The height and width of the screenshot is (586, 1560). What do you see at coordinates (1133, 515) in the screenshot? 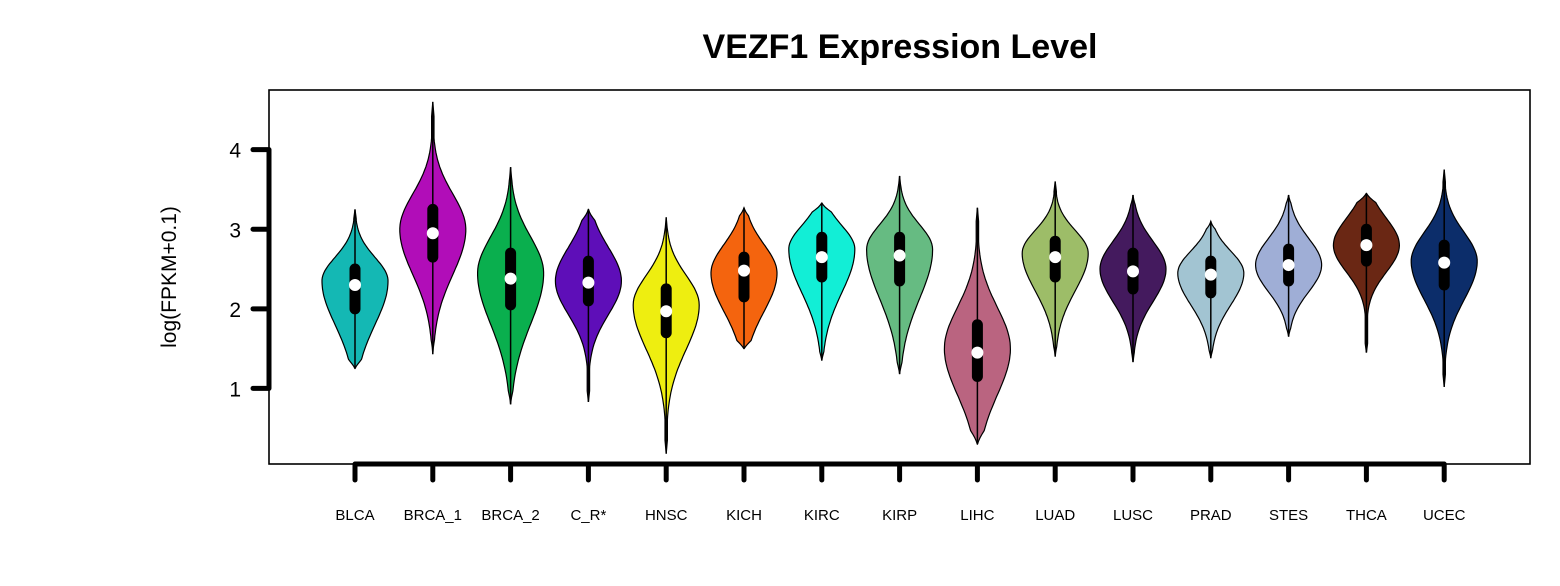
I see `x-tick-label: LUSC` at bounding box center [1133, 515].